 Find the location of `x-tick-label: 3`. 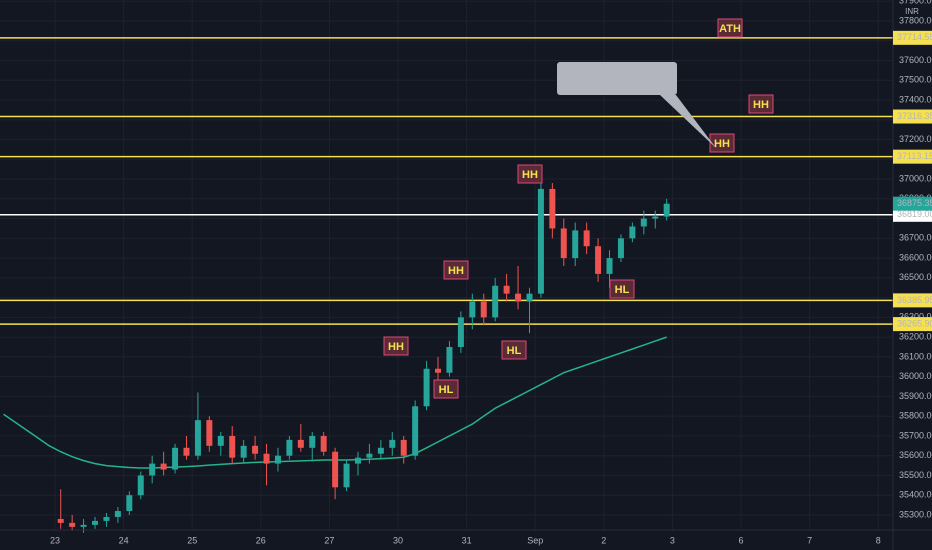

x-tick-label: 3 is located at coordinates (672, 540).